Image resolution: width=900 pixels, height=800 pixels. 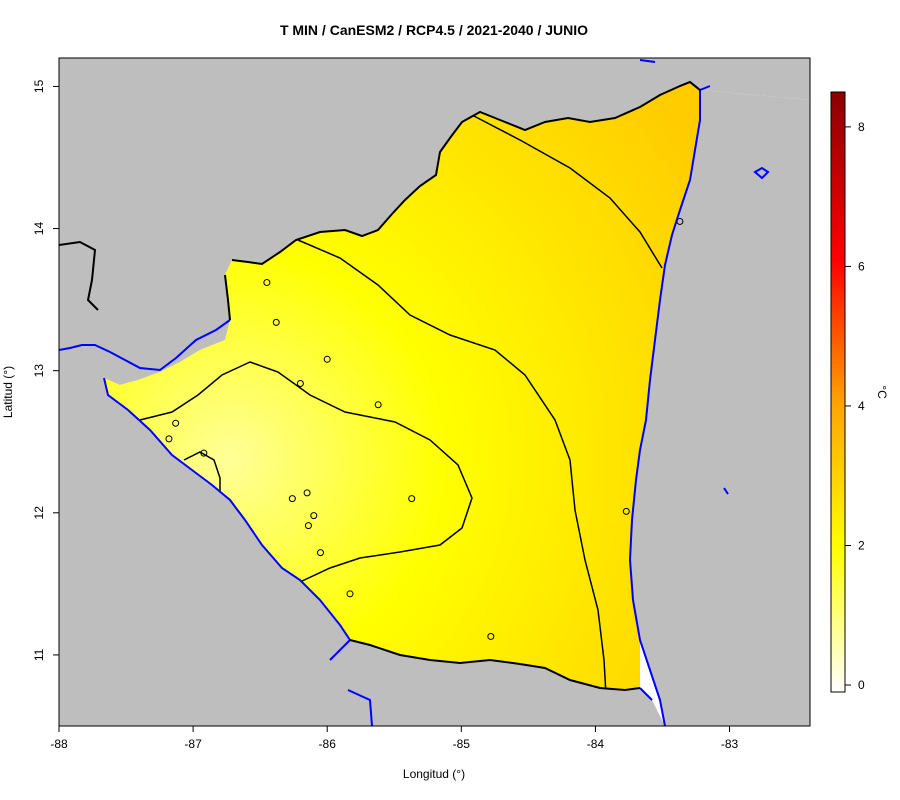 I want to click on colorbar-tick-label: 2, so click(x=861, y=545).